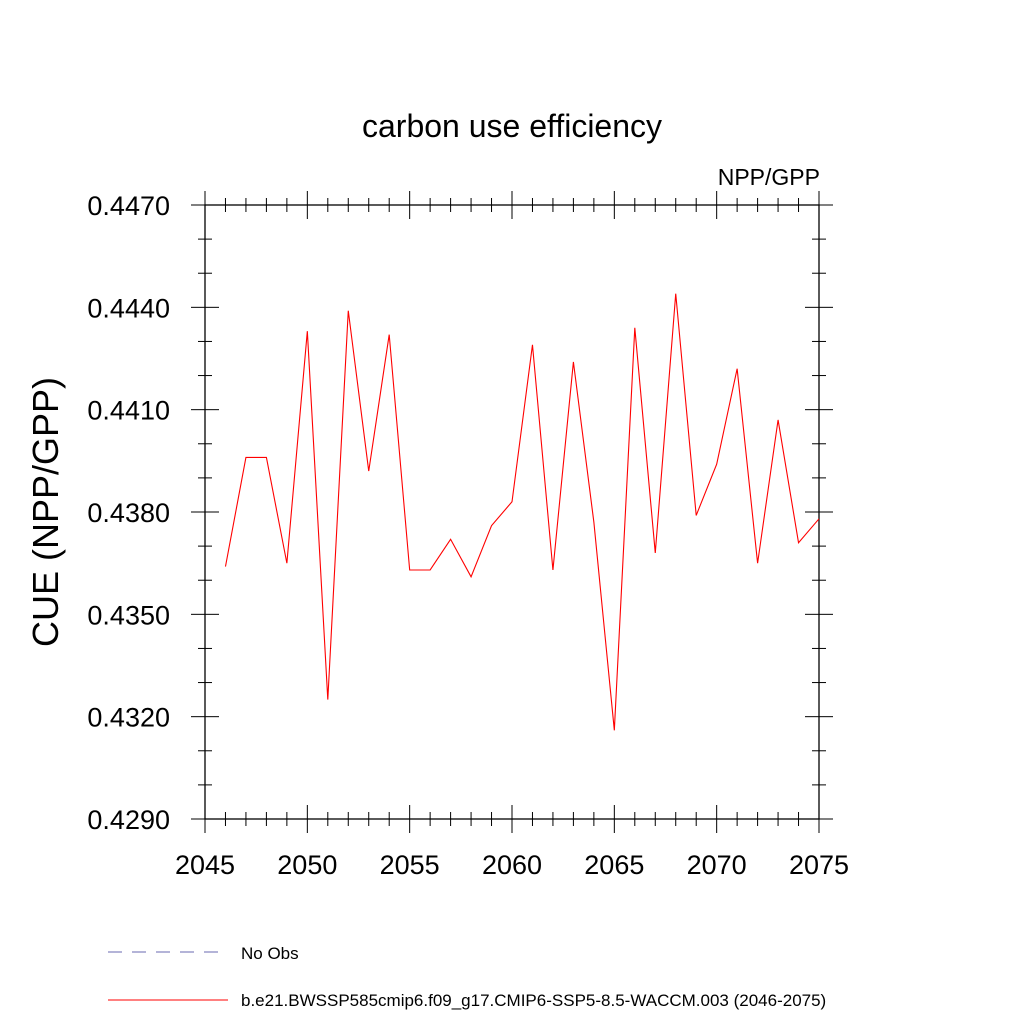 Image resolution: width=1024 pixels, height=1024 pixels. I want to click on y-axis-label: CUE (NPP/GPP), so click(45, 512).